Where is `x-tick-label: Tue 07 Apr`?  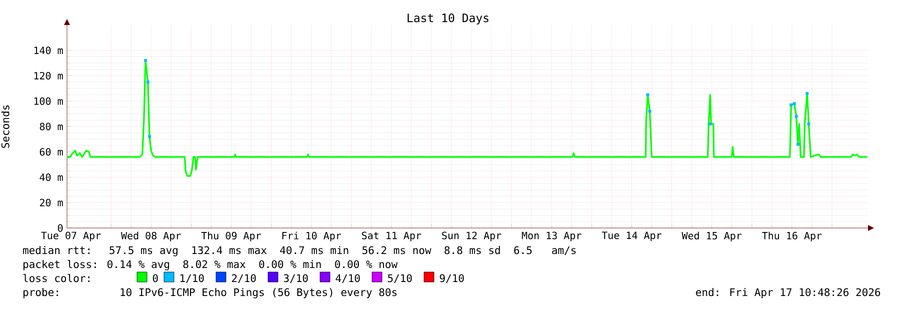 x-tick-label: Tue 07 Apr is located at coordinates (71, 237).